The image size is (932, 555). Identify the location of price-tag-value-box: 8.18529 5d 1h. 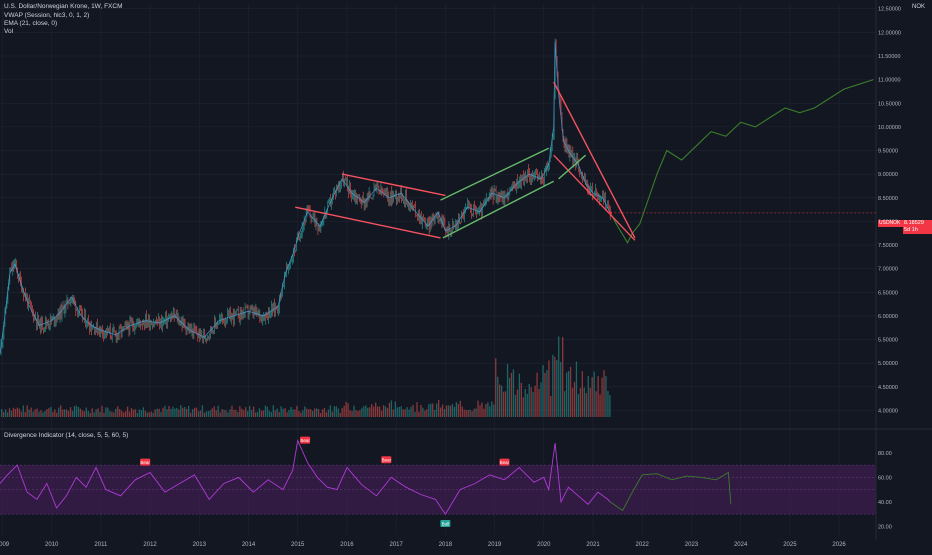
(917, 227).